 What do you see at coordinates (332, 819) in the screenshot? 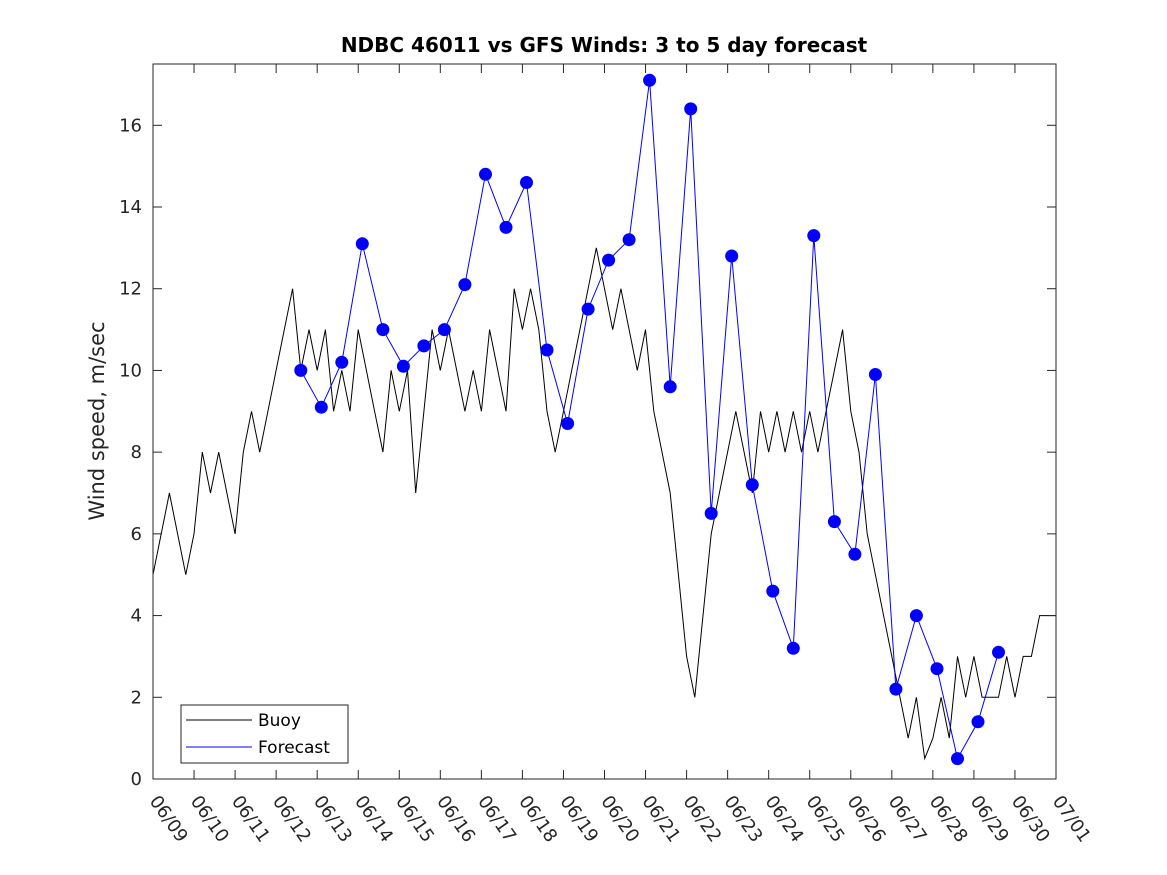
I see `x-tick-label: 06/13` at bounding box center [332, 819].